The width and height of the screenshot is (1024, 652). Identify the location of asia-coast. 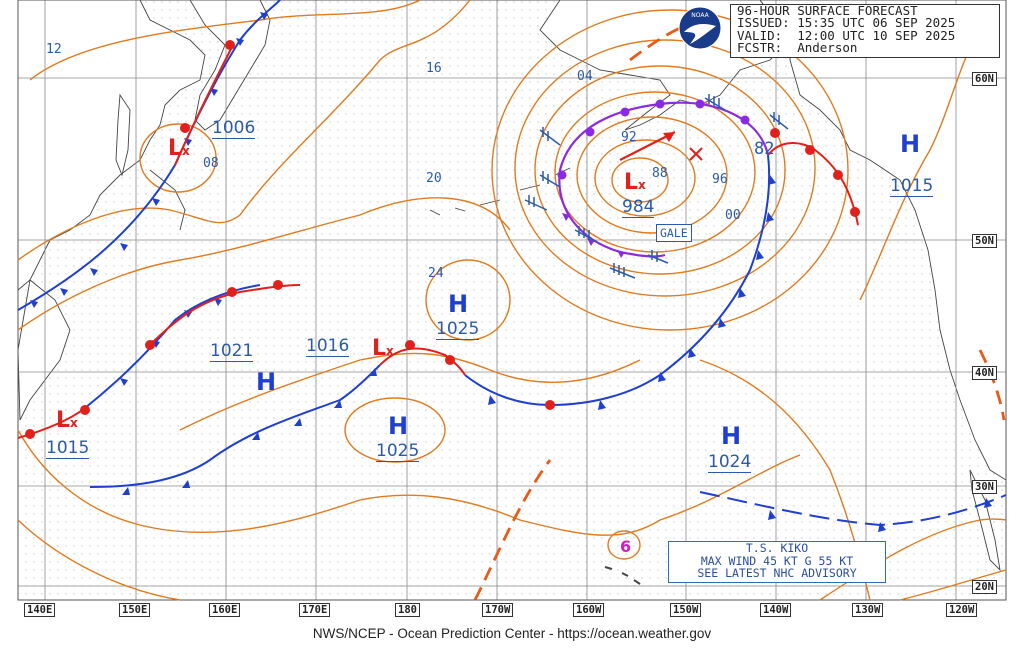
(111, 145).